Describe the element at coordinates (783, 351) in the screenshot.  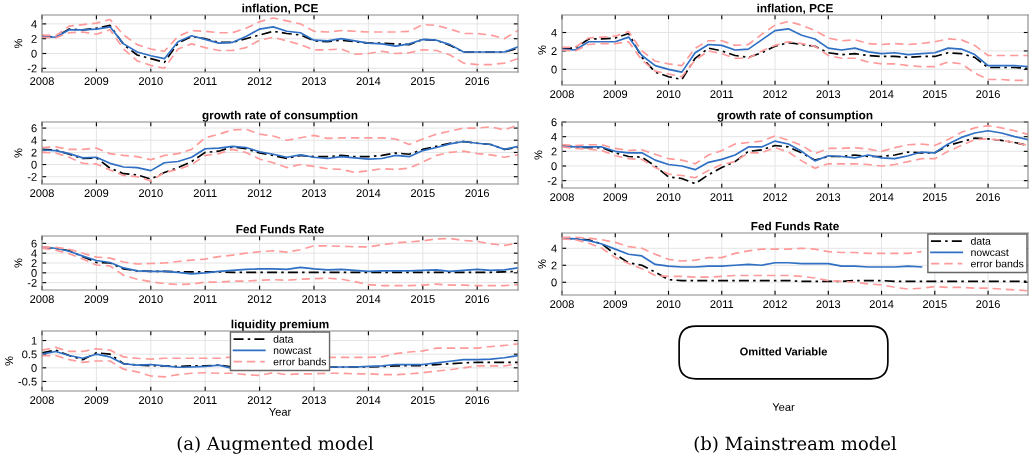
I see `text: Omitted Variable` at that location.